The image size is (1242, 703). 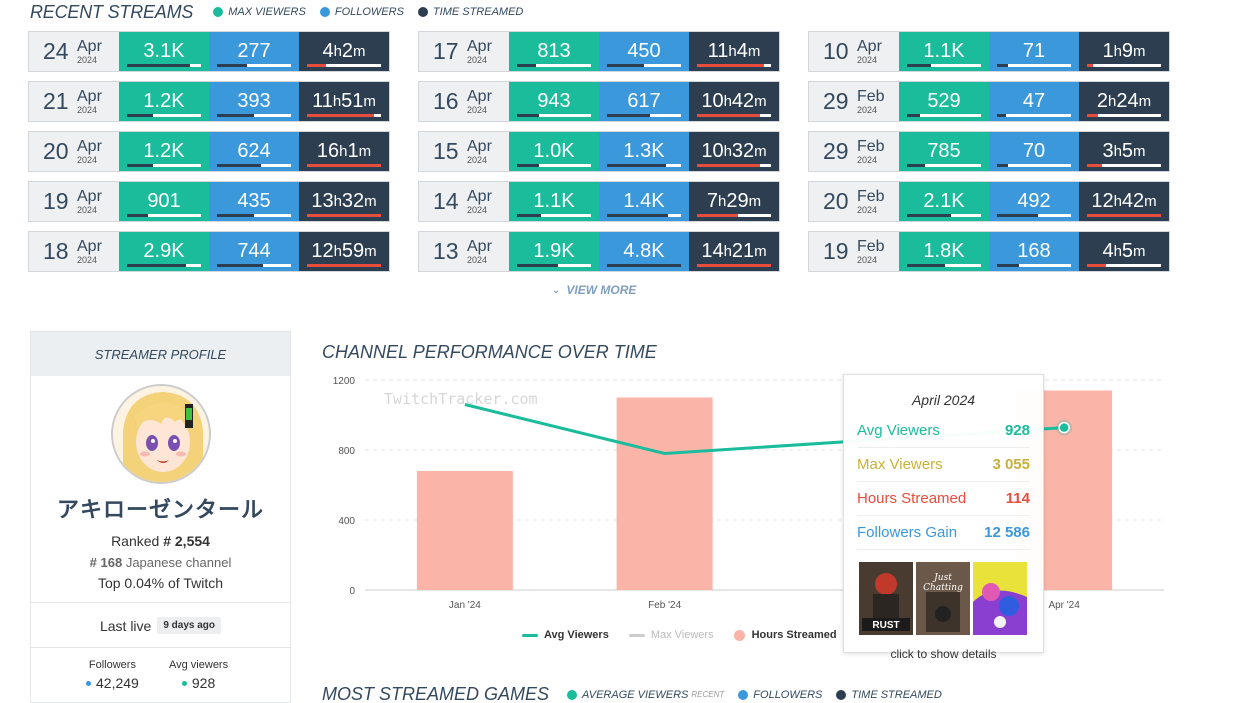 What do you see at coordinates (645, 695) in the screenshot?
I see `legend-average-viewers: AVERAGE VIEWERS RECENT` at bounding box center [645, 695].